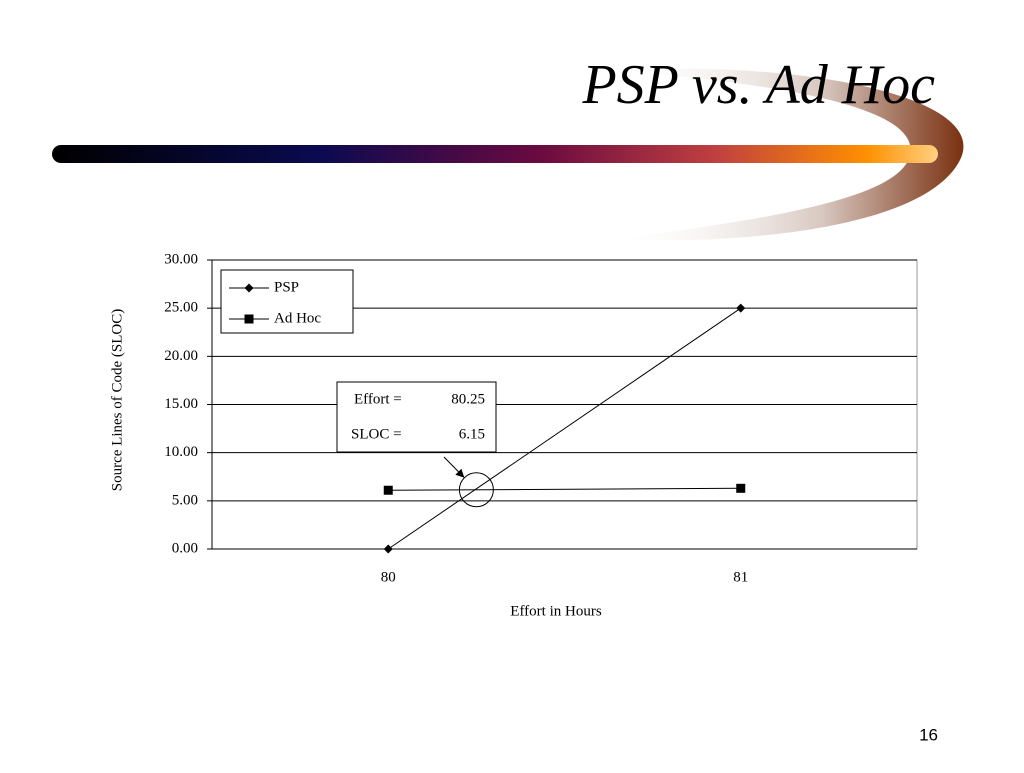 The width and height of the screenshot is (1024, 773). Describe the element at coordinates (758, 85) in the screenshot. I see `slide-title: PSP vs. Ad Hoc` at that location.